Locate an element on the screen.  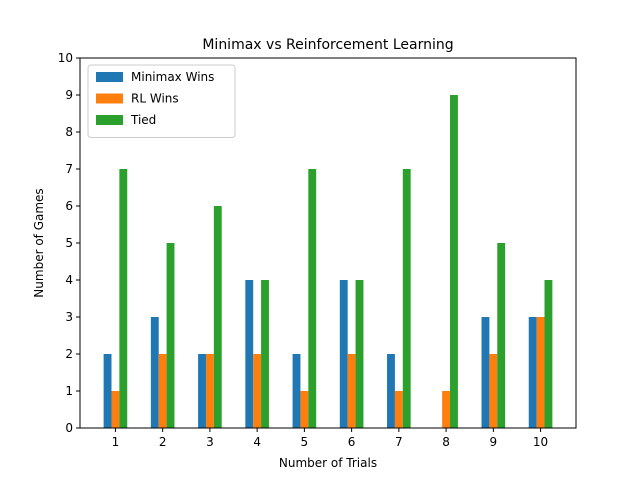
y-tick-label: 3 is located at coordinates (69, 317).